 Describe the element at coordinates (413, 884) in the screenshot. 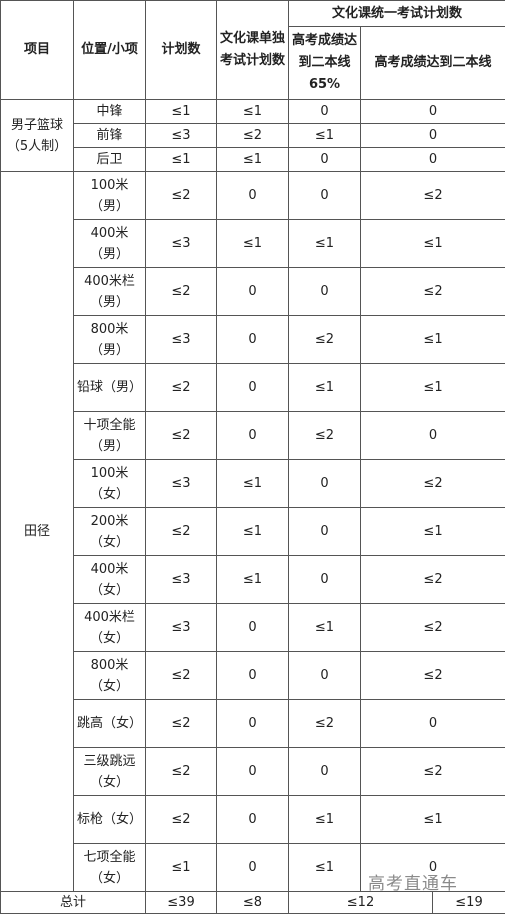

I see `watermark-text: 高考直通车` at that location.